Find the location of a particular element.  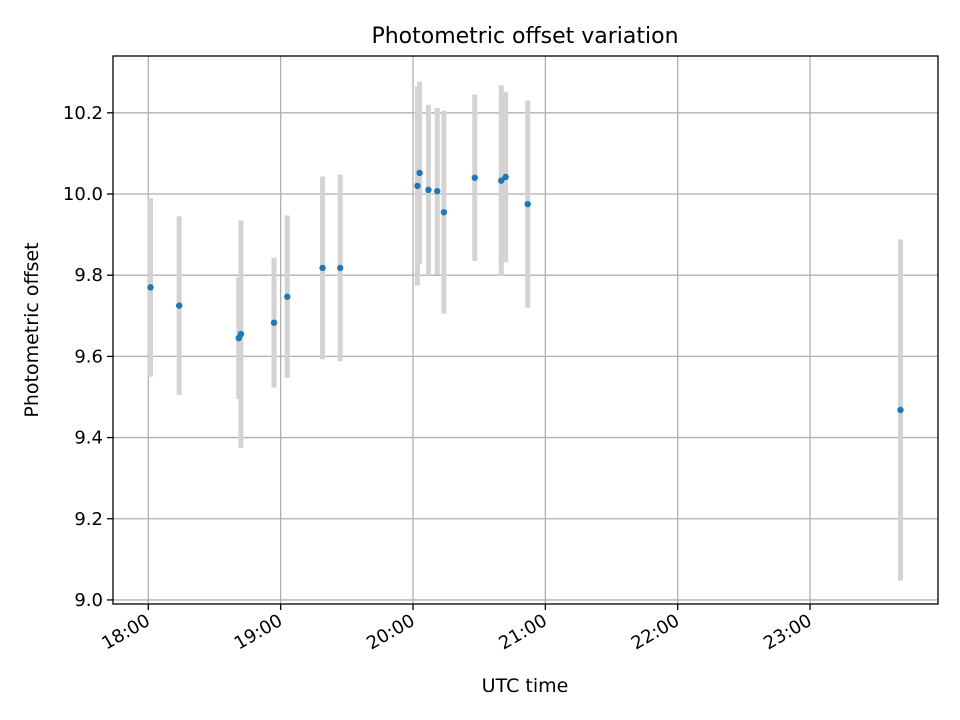

chart-title: Photometric offset variation is located at coordinates (524, 36).